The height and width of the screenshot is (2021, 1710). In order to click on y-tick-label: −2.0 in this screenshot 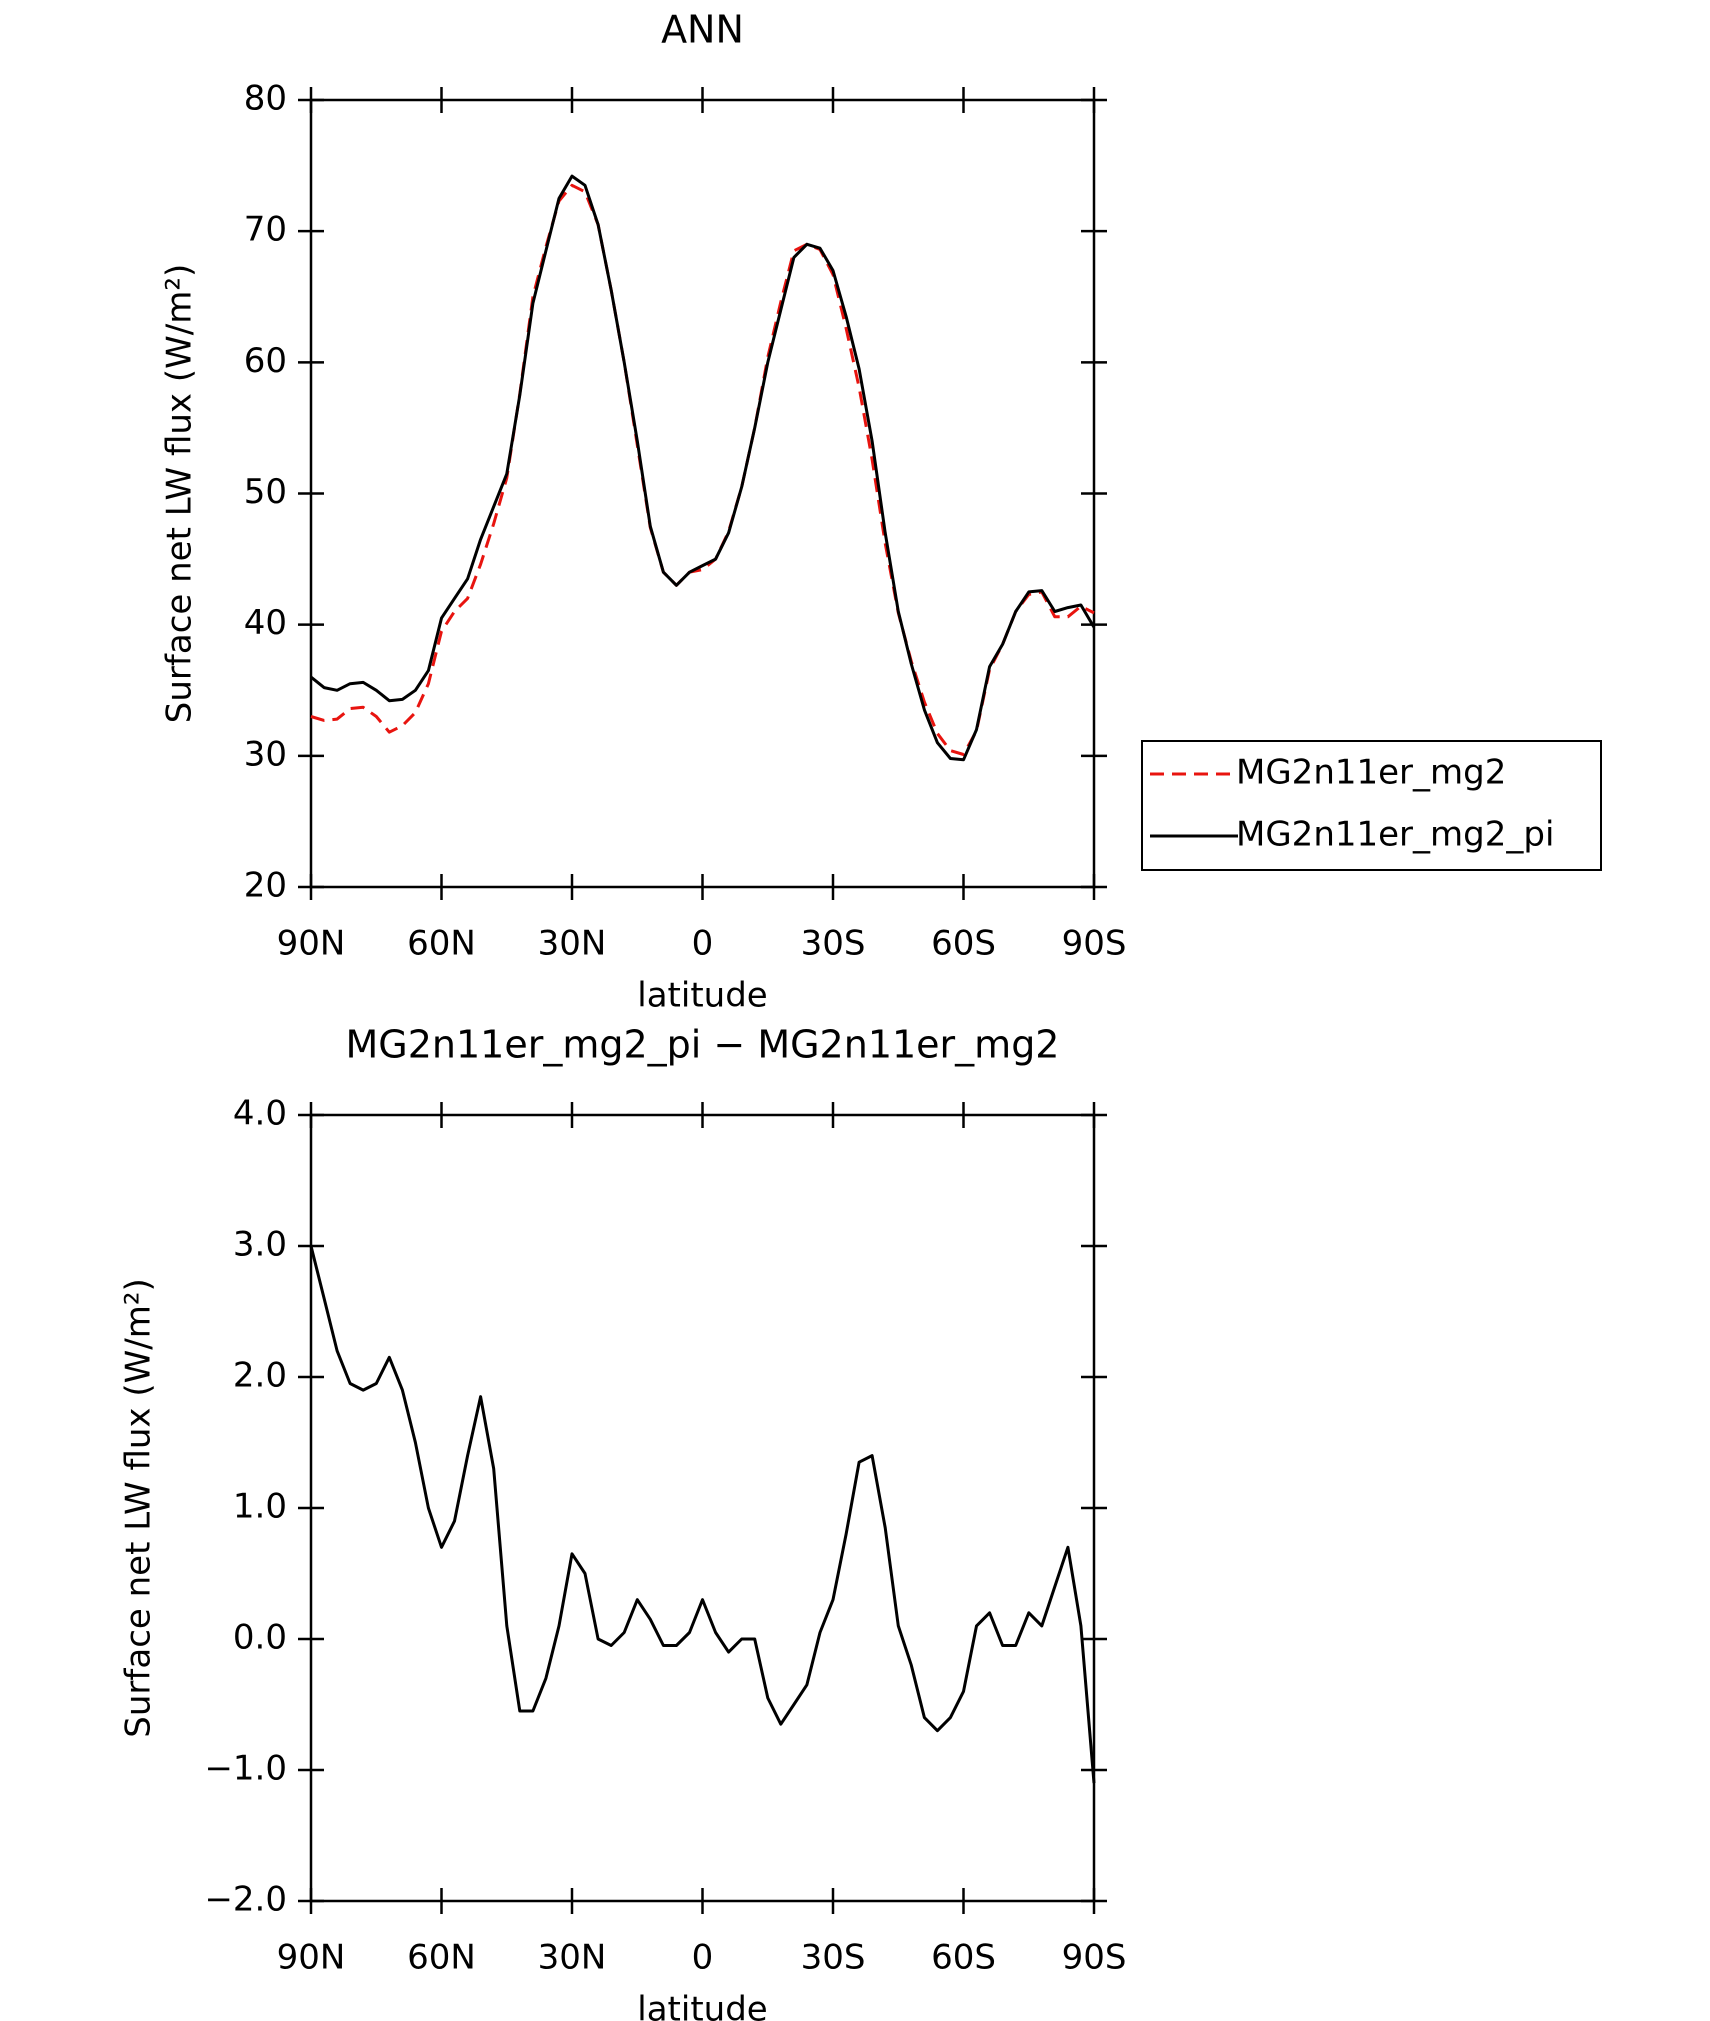, I will do `click(245, 1900)`.